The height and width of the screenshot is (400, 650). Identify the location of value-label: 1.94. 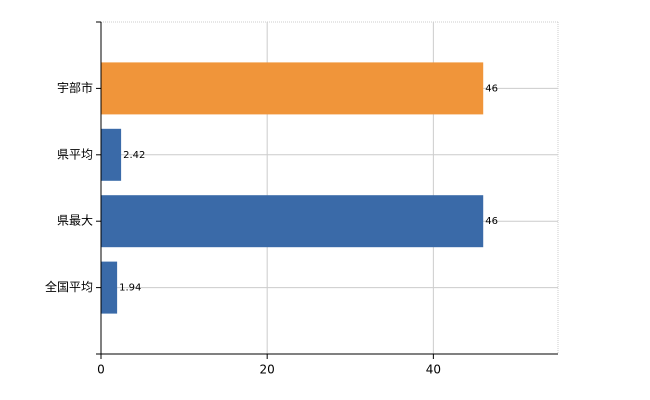
(130, 288).